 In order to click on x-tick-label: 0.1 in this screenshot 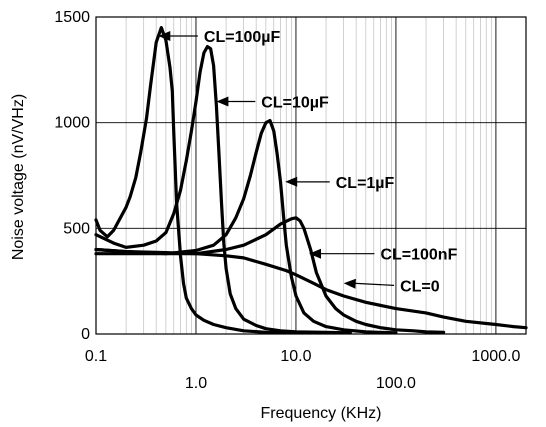, I will do `click(96, 356)`.